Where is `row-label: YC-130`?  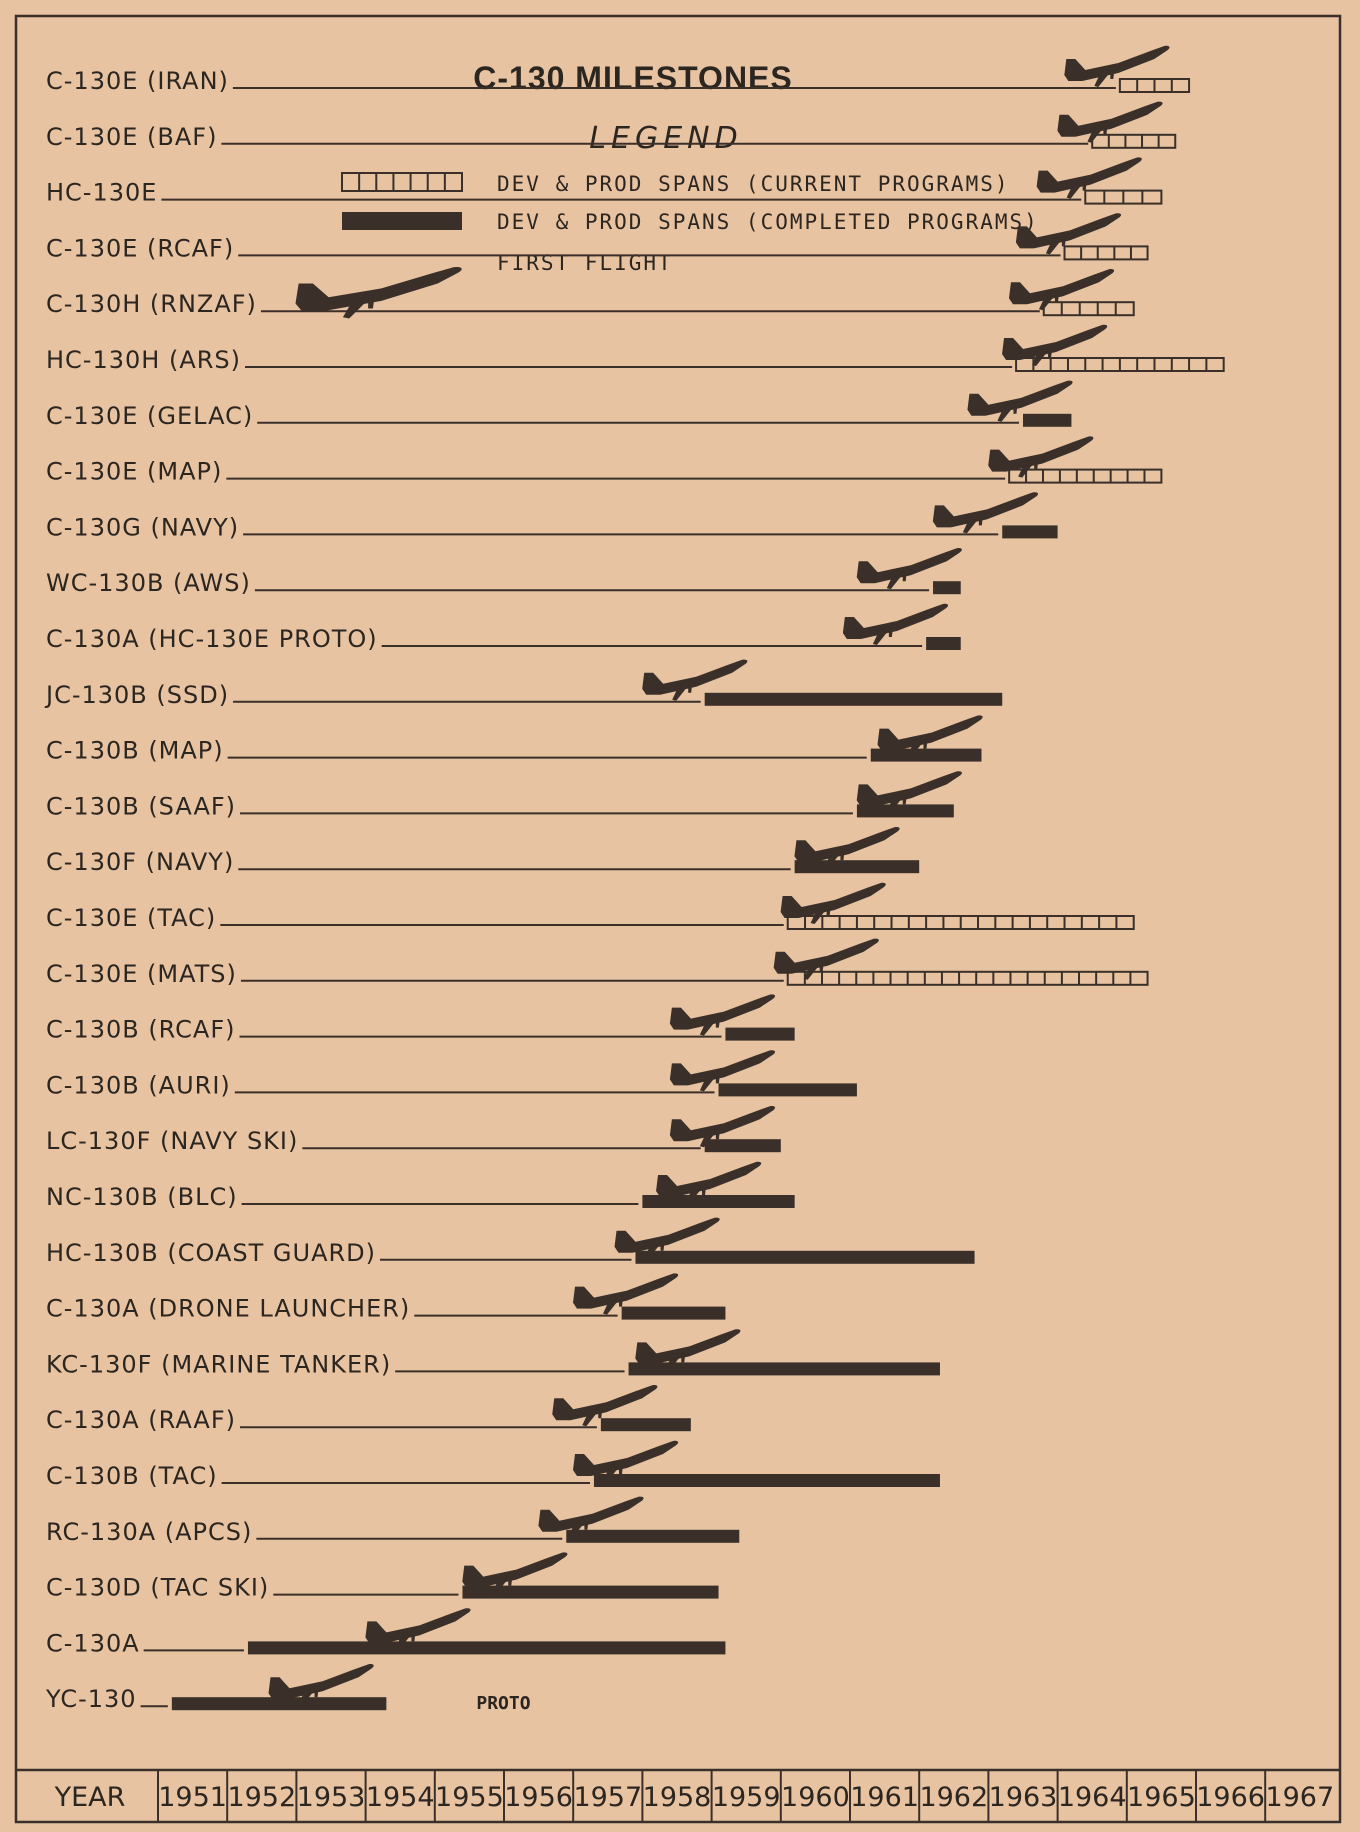 row-label: YC-130 is located at coordinates (91, 1699).